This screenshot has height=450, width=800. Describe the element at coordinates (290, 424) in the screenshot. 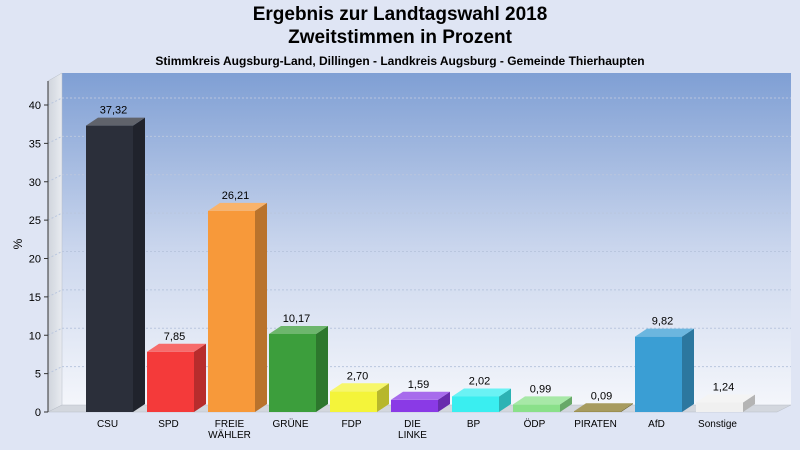

I see `x-tick-label: GRÜNE` at that location.